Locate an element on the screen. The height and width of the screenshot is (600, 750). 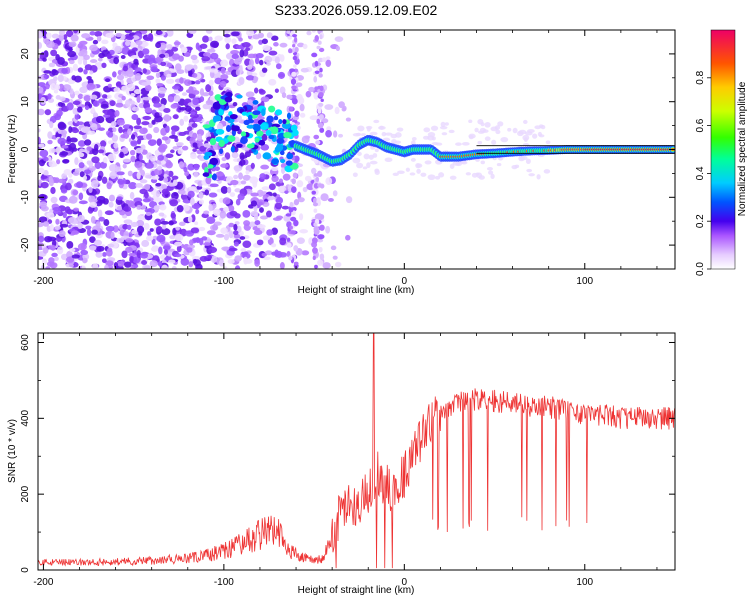
snr-x-tick-labels: -200 -100 0 100 is located at coordinates (313, 582).